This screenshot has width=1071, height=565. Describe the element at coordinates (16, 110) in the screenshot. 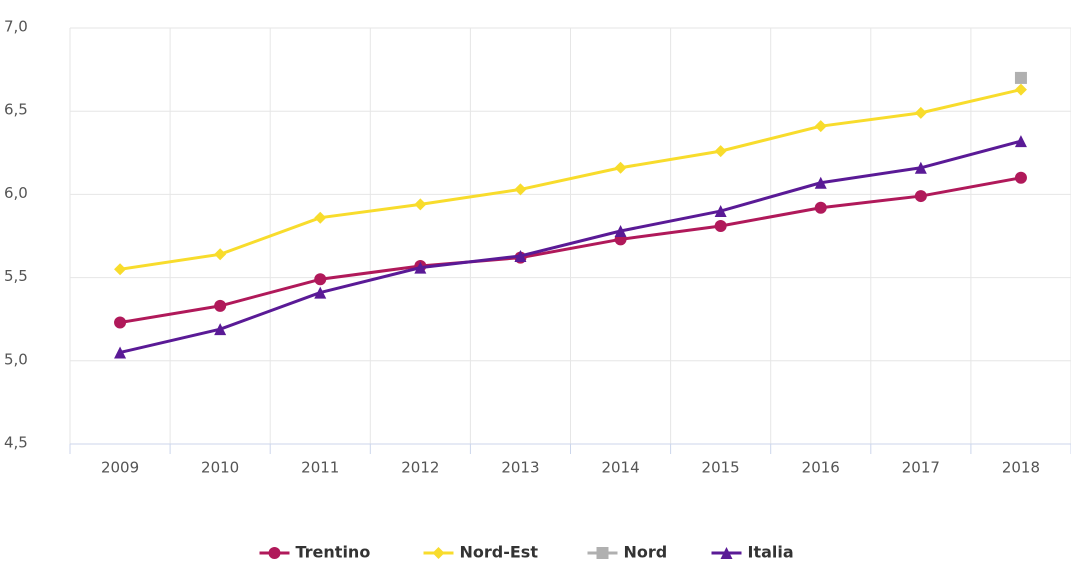

I see `y-tick-label: 6,5` at that location.